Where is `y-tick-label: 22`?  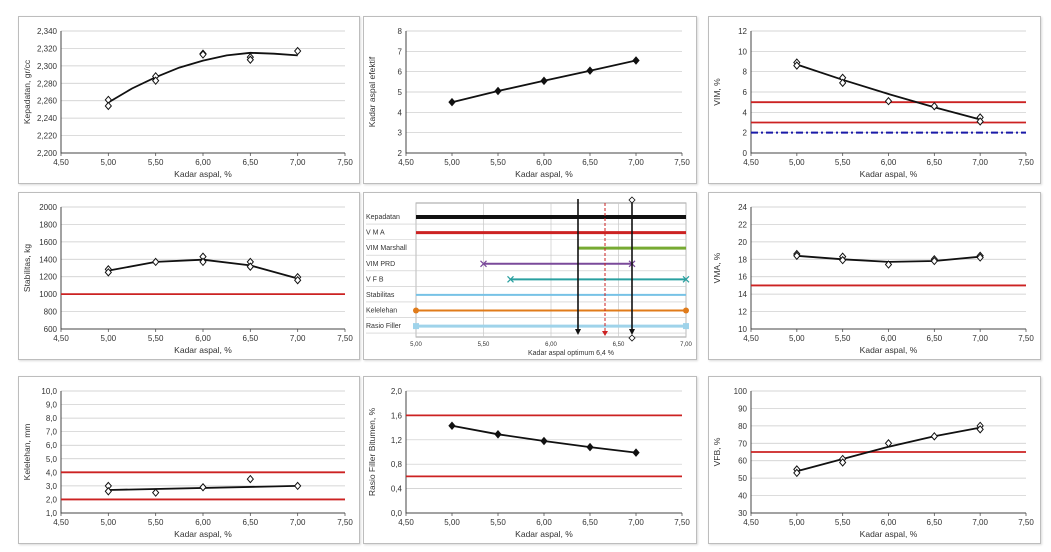
y-tick-label: 22 is located at coordinates (742, 224).